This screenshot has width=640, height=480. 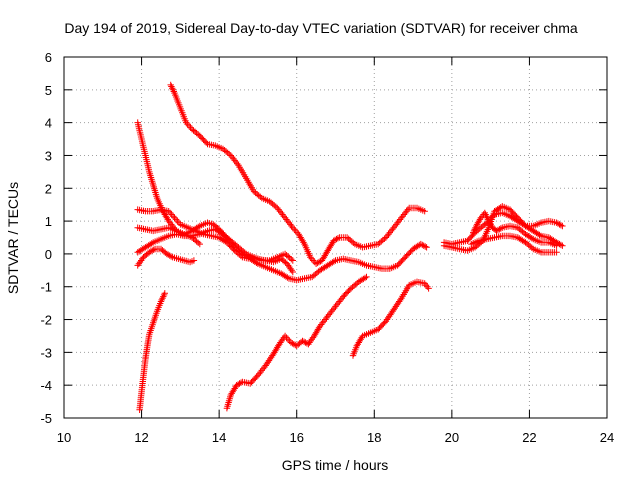 I want to click on series-track-h, so click(x=296, y=342).